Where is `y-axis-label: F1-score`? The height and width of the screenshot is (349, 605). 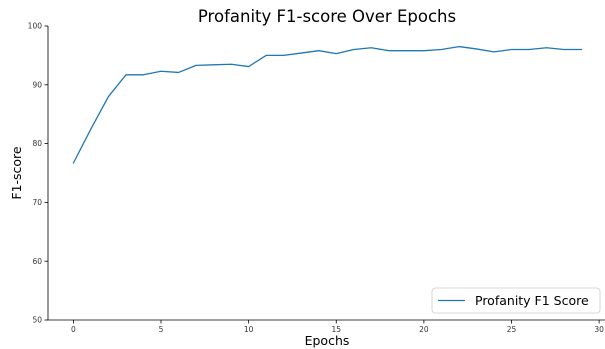
y-axis-label: F1-score is located at coordinates (16, 173).